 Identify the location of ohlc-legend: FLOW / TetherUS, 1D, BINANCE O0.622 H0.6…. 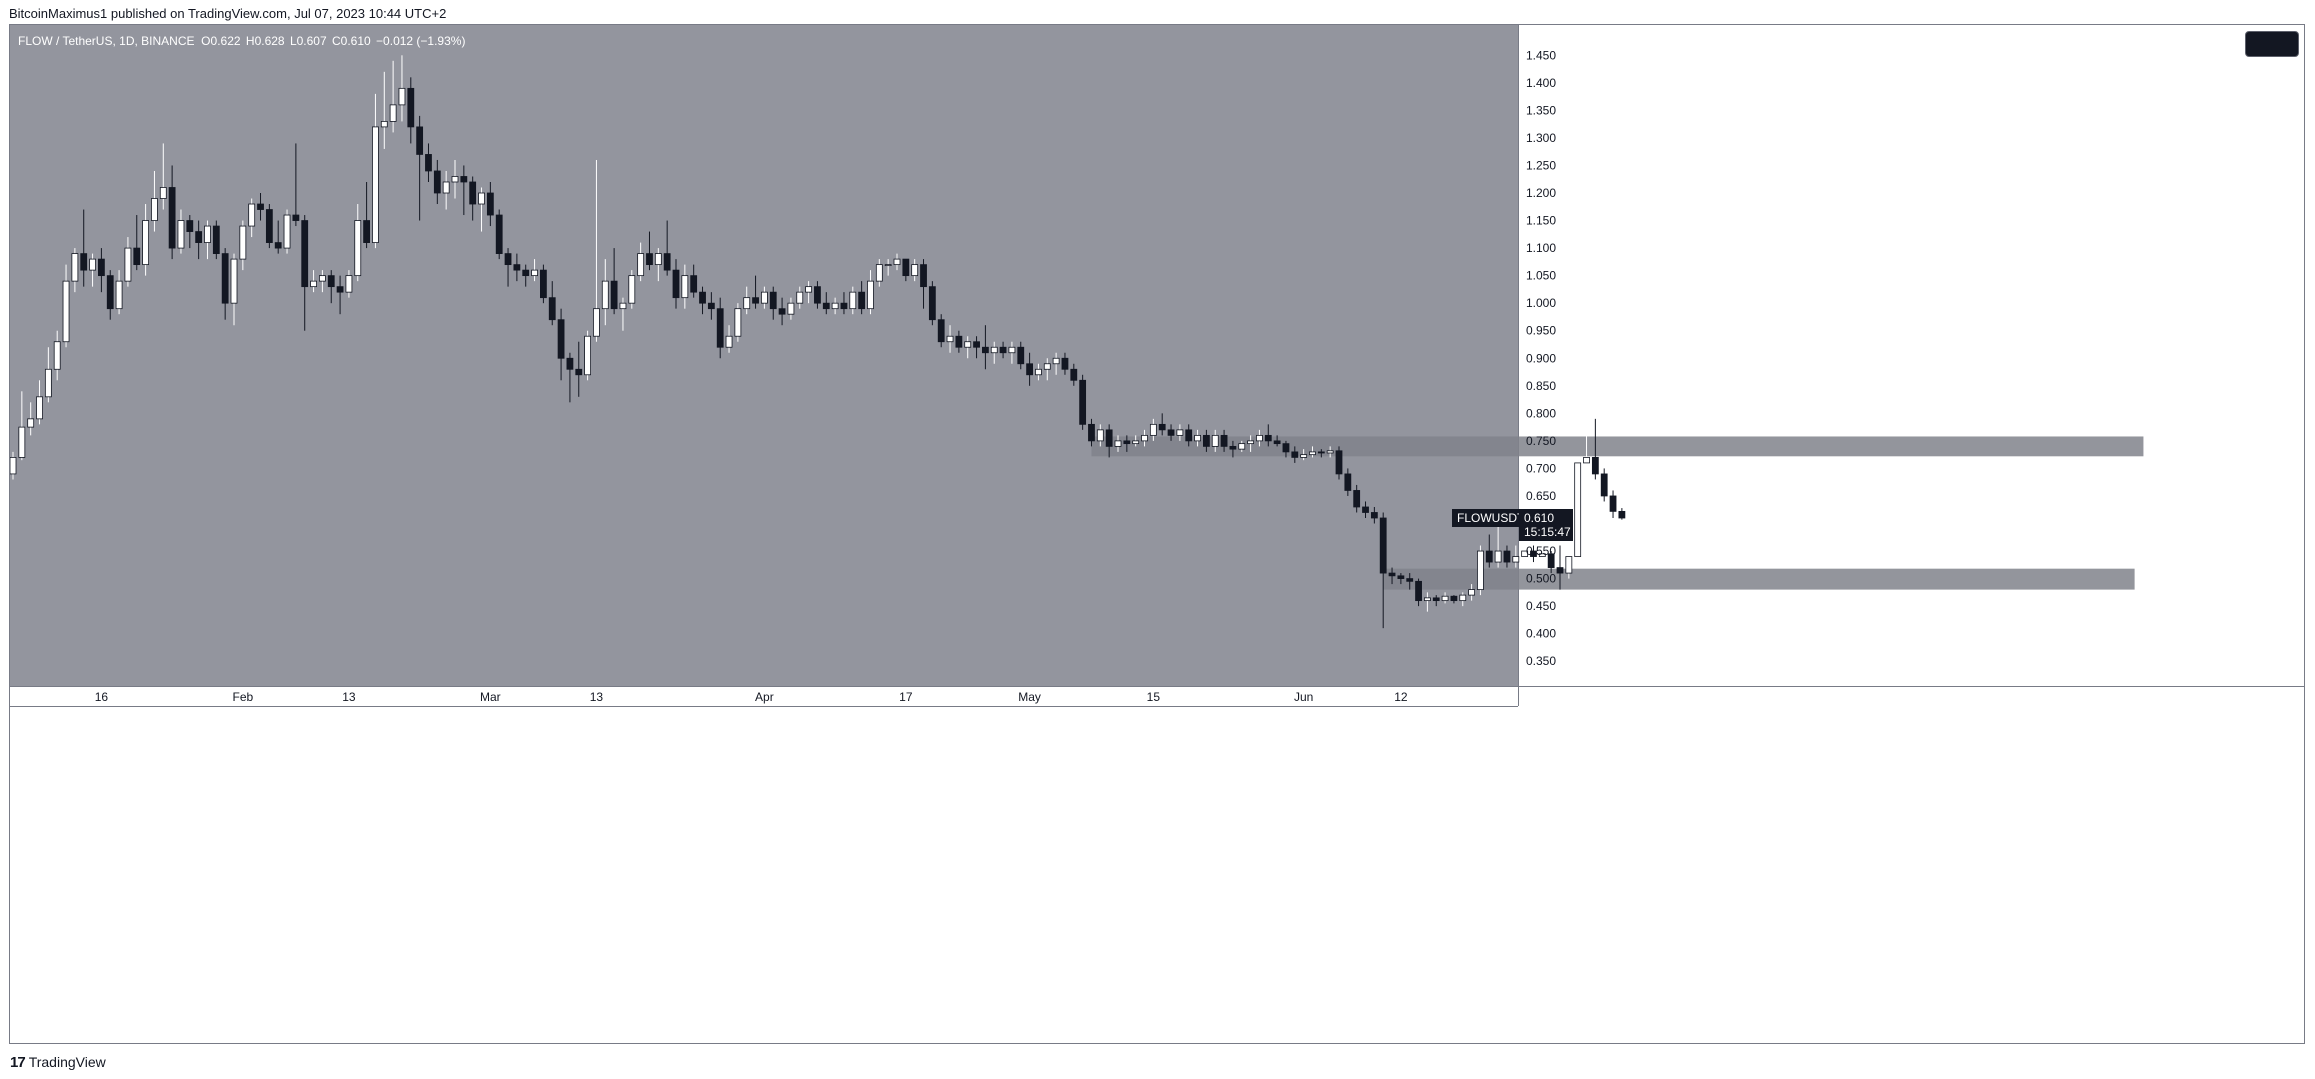
(242, 41).